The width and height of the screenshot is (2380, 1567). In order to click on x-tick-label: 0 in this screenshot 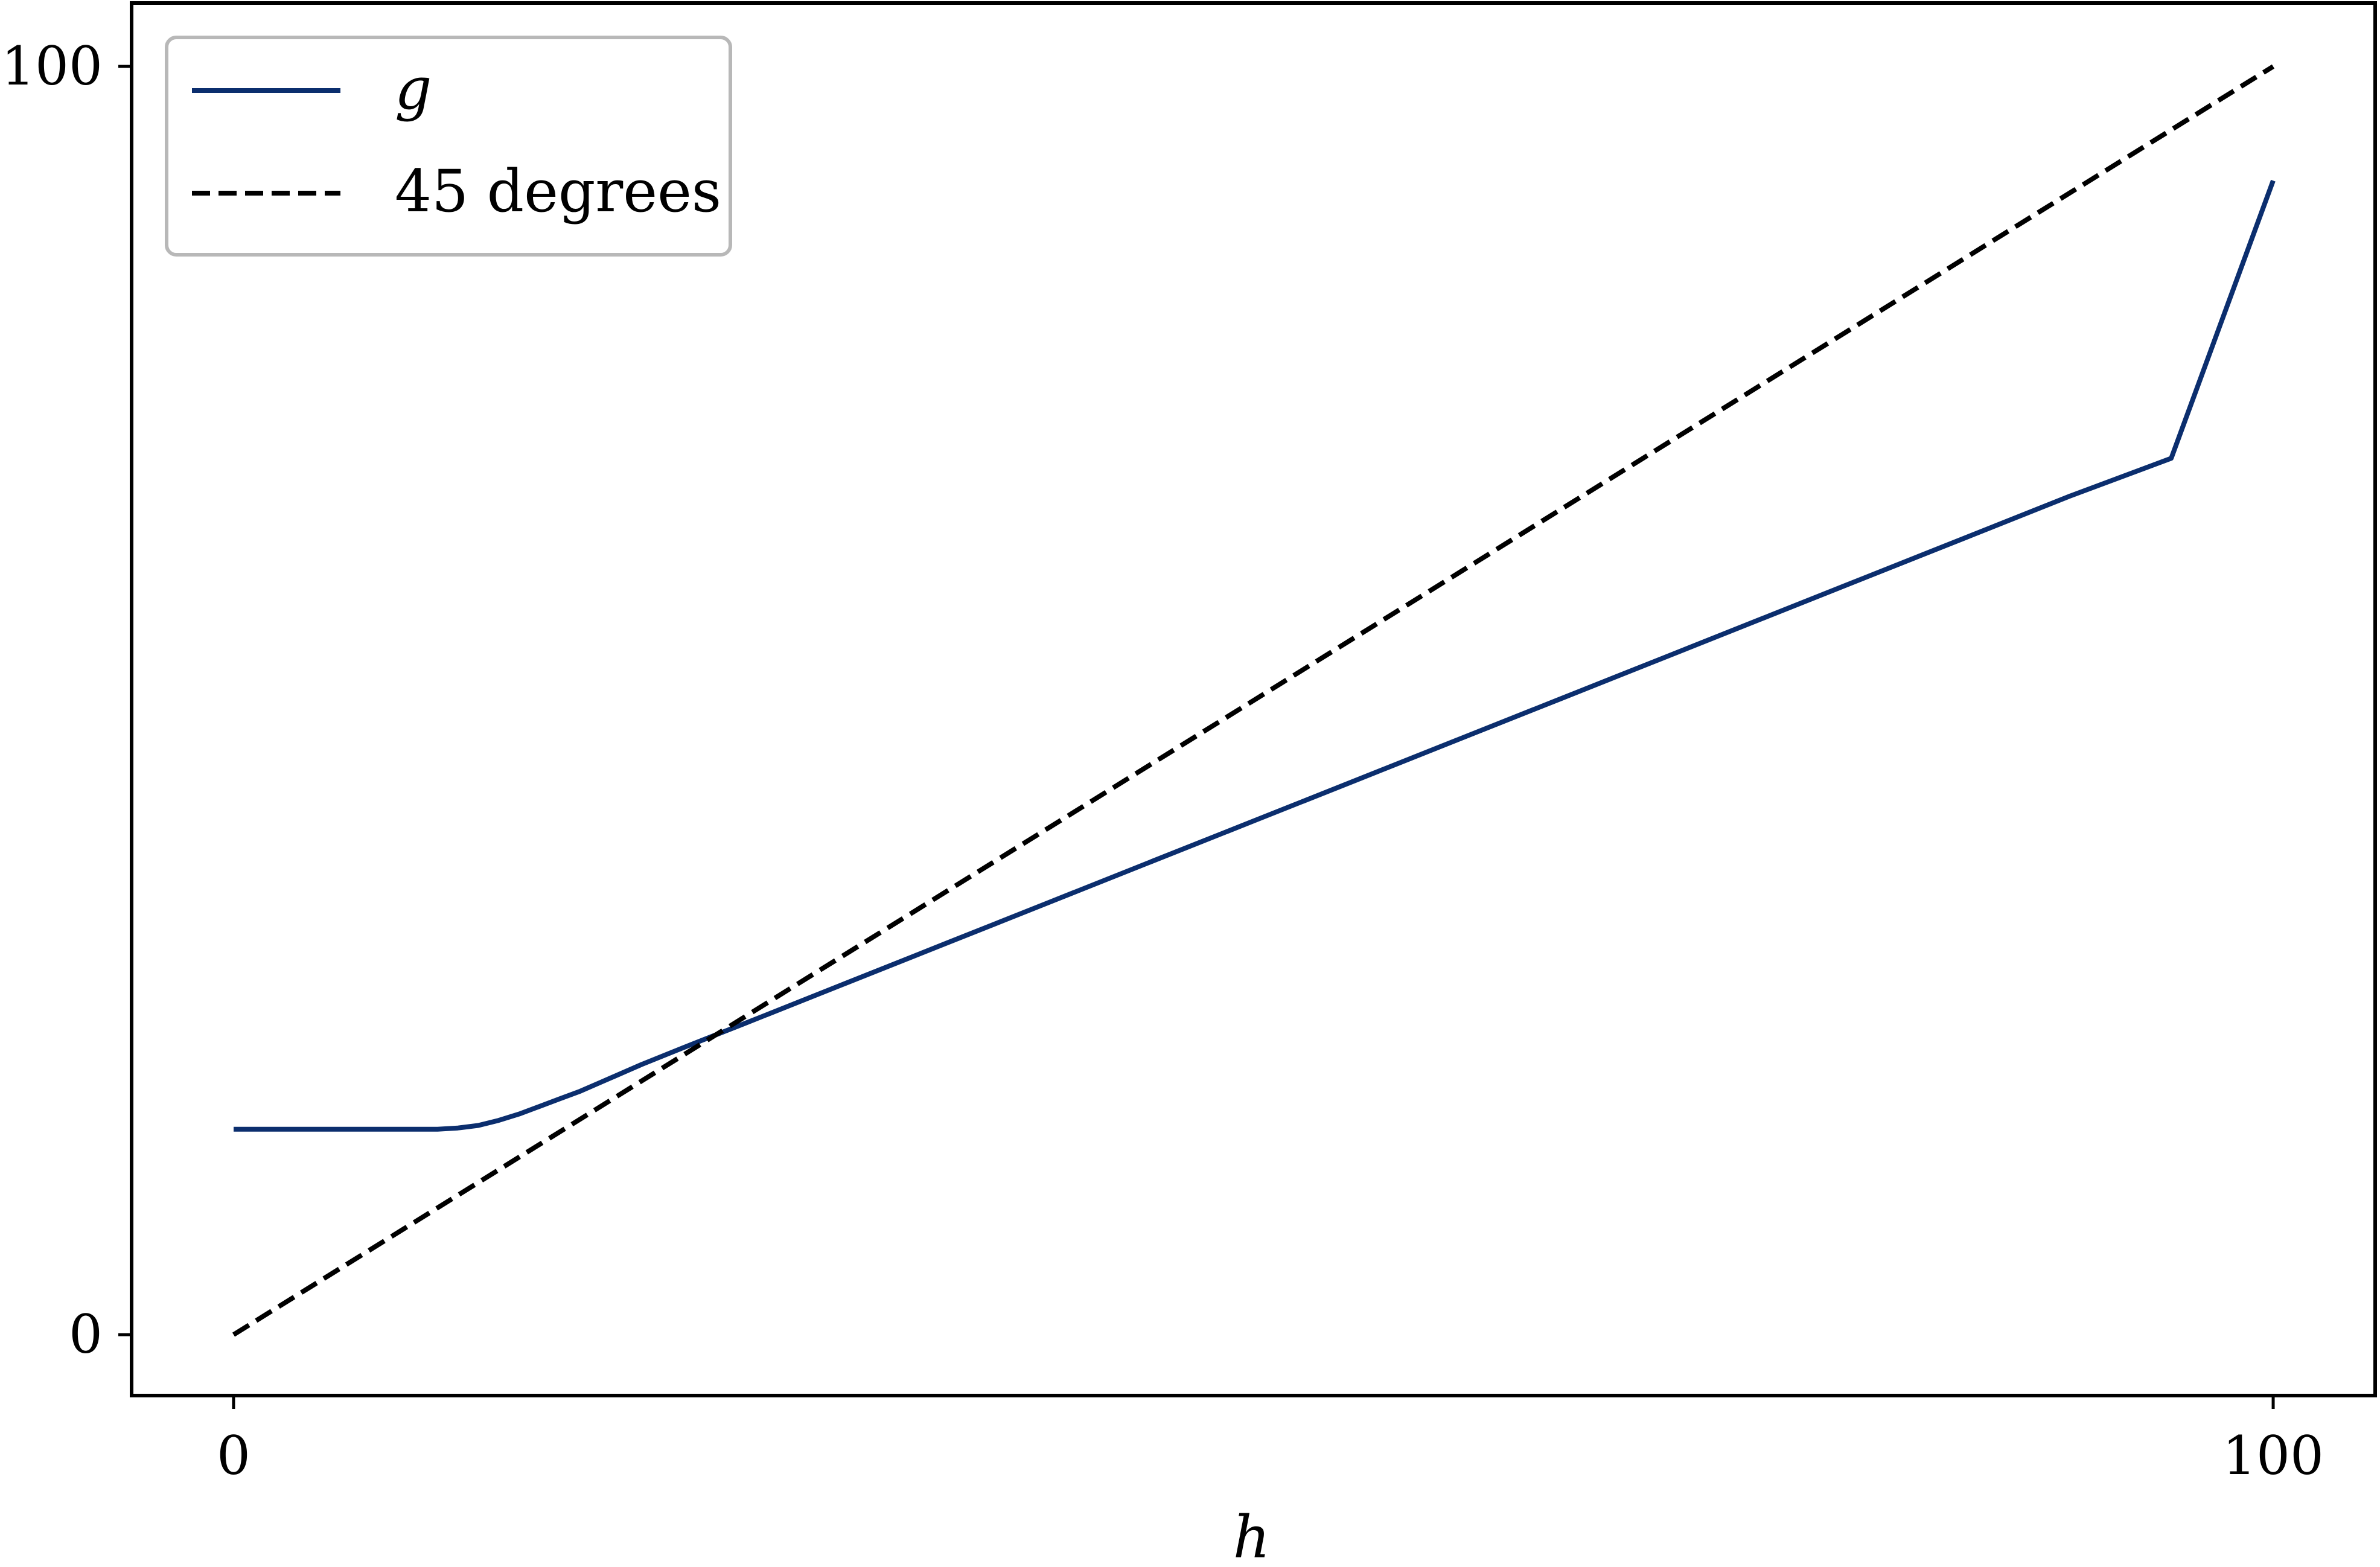, I will do `click(233, 1456)`.